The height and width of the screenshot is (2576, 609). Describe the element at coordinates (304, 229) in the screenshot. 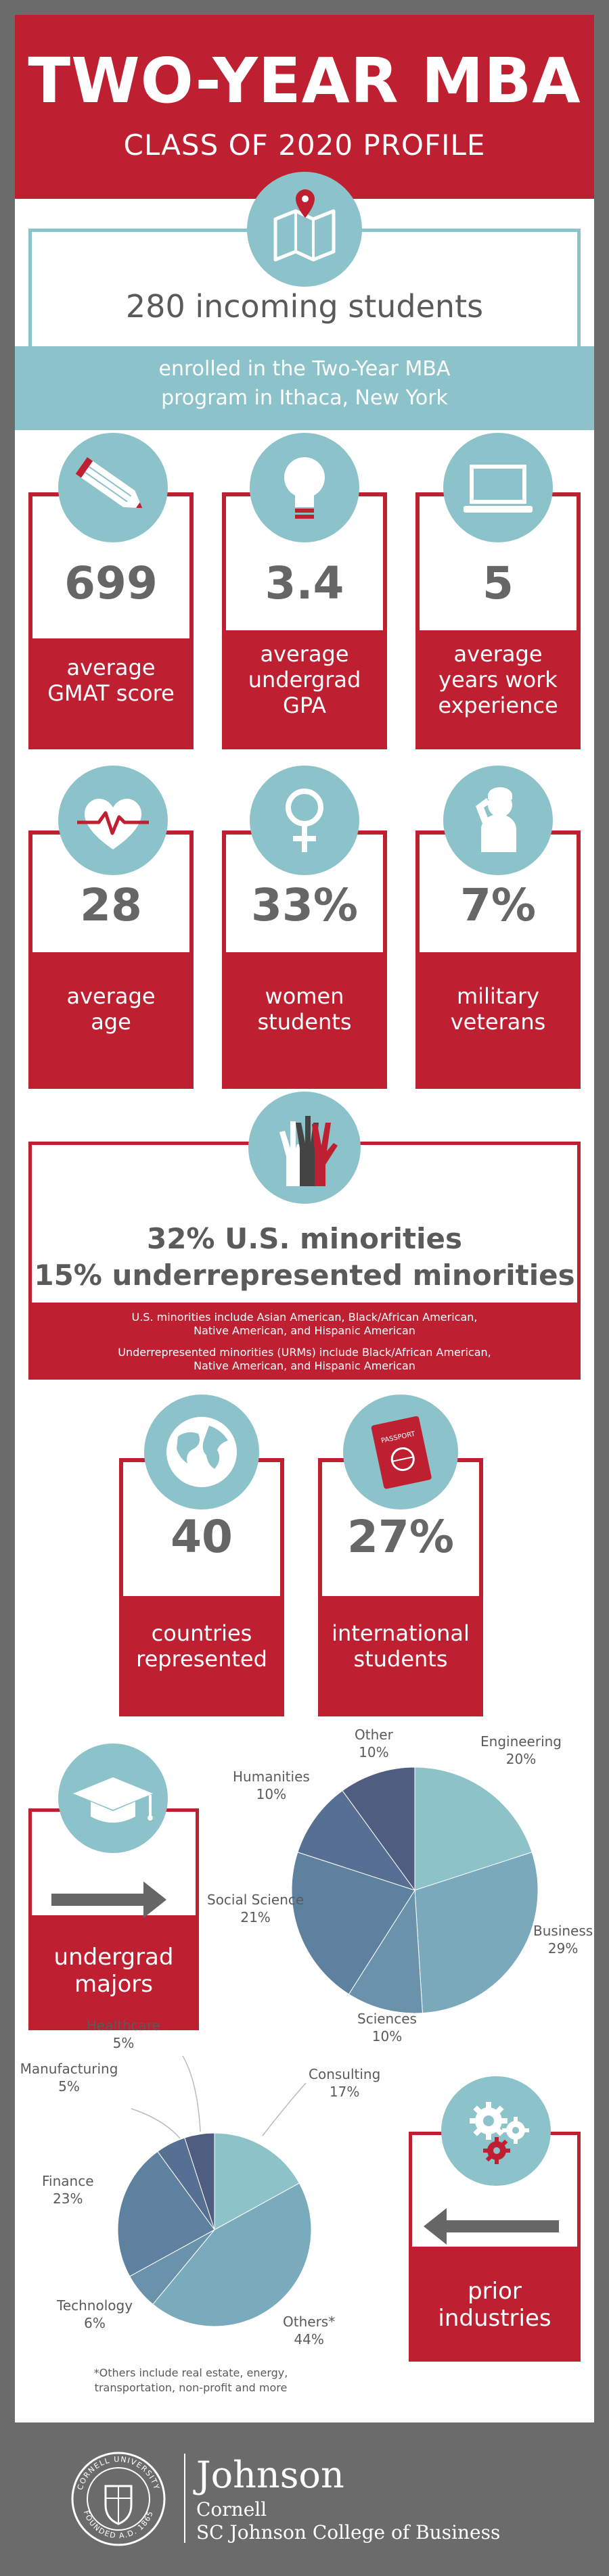

I see `map-pin-icon` at that location.